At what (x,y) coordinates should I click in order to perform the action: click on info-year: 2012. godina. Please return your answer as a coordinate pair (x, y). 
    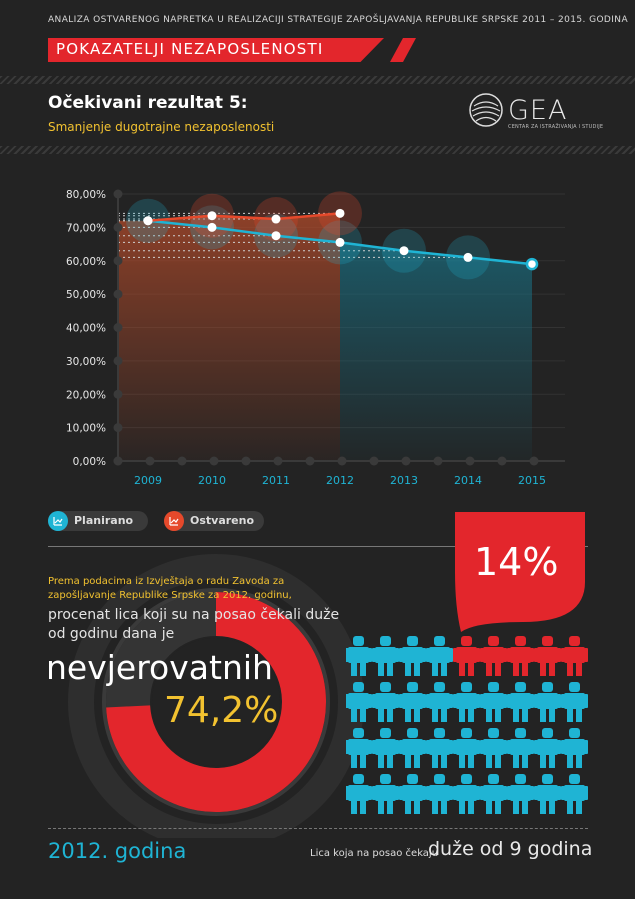
    Looking at the image, I should click on (117, 851).